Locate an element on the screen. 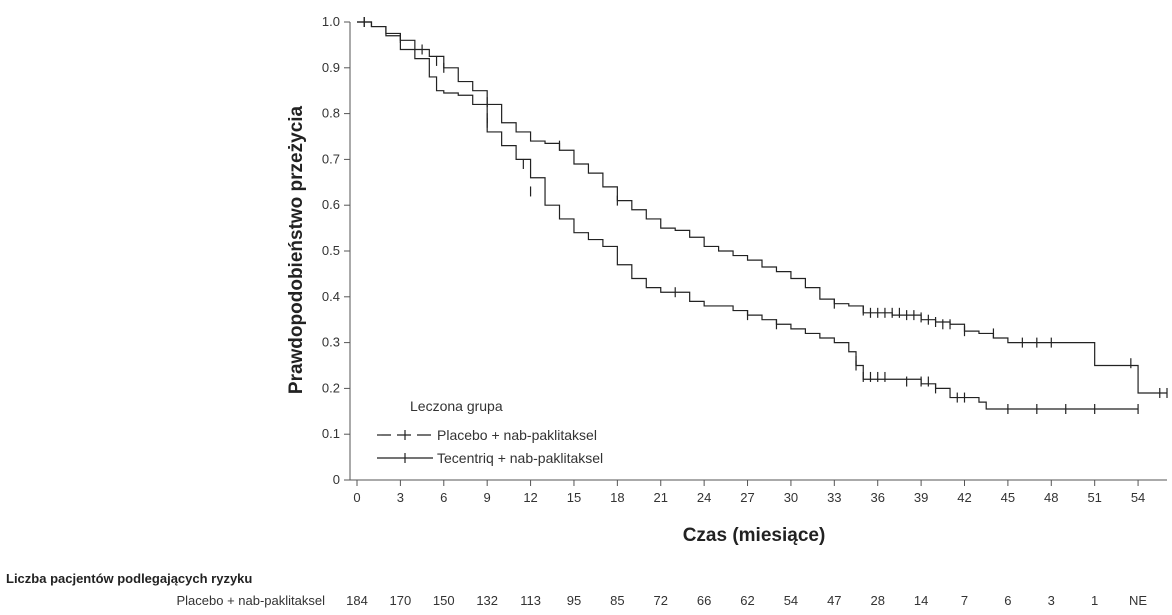  risk-row-label-1: Placebo + nab-paklitaksel is located at coordinates (250, 600).